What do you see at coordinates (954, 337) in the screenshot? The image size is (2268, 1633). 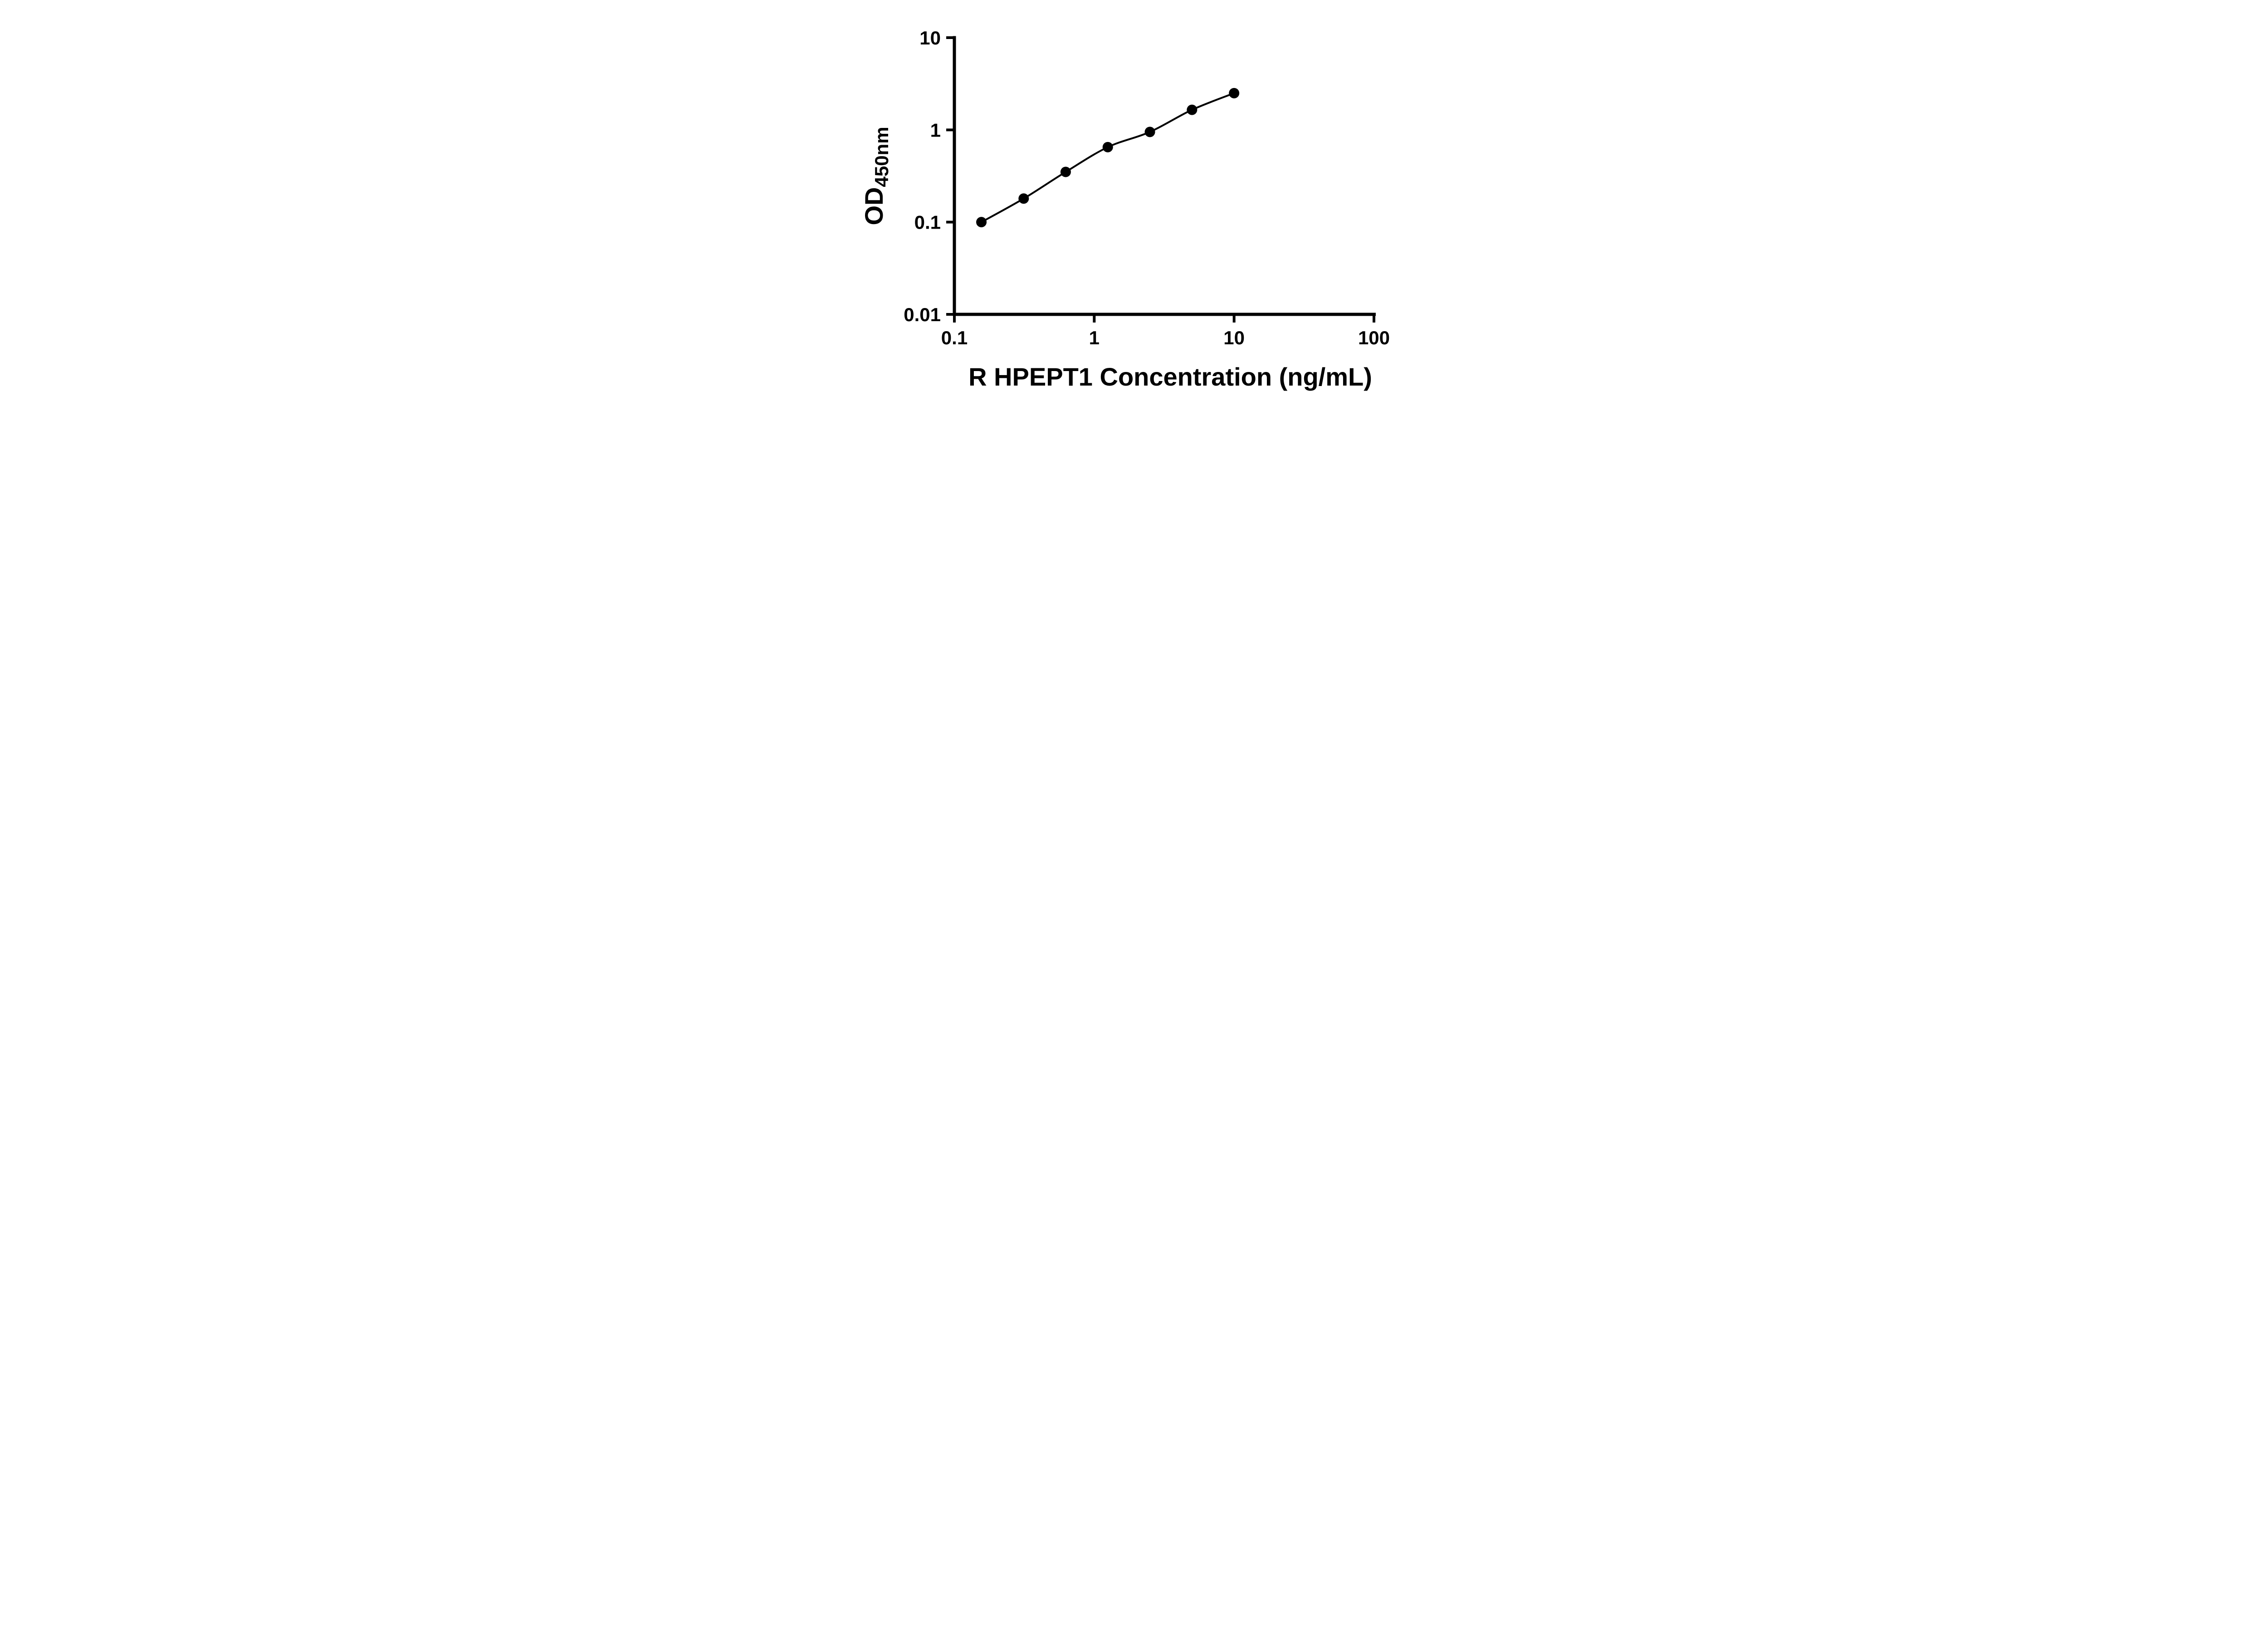 I see `x-tick-label: 0.1` at bounding box center [954, 337].